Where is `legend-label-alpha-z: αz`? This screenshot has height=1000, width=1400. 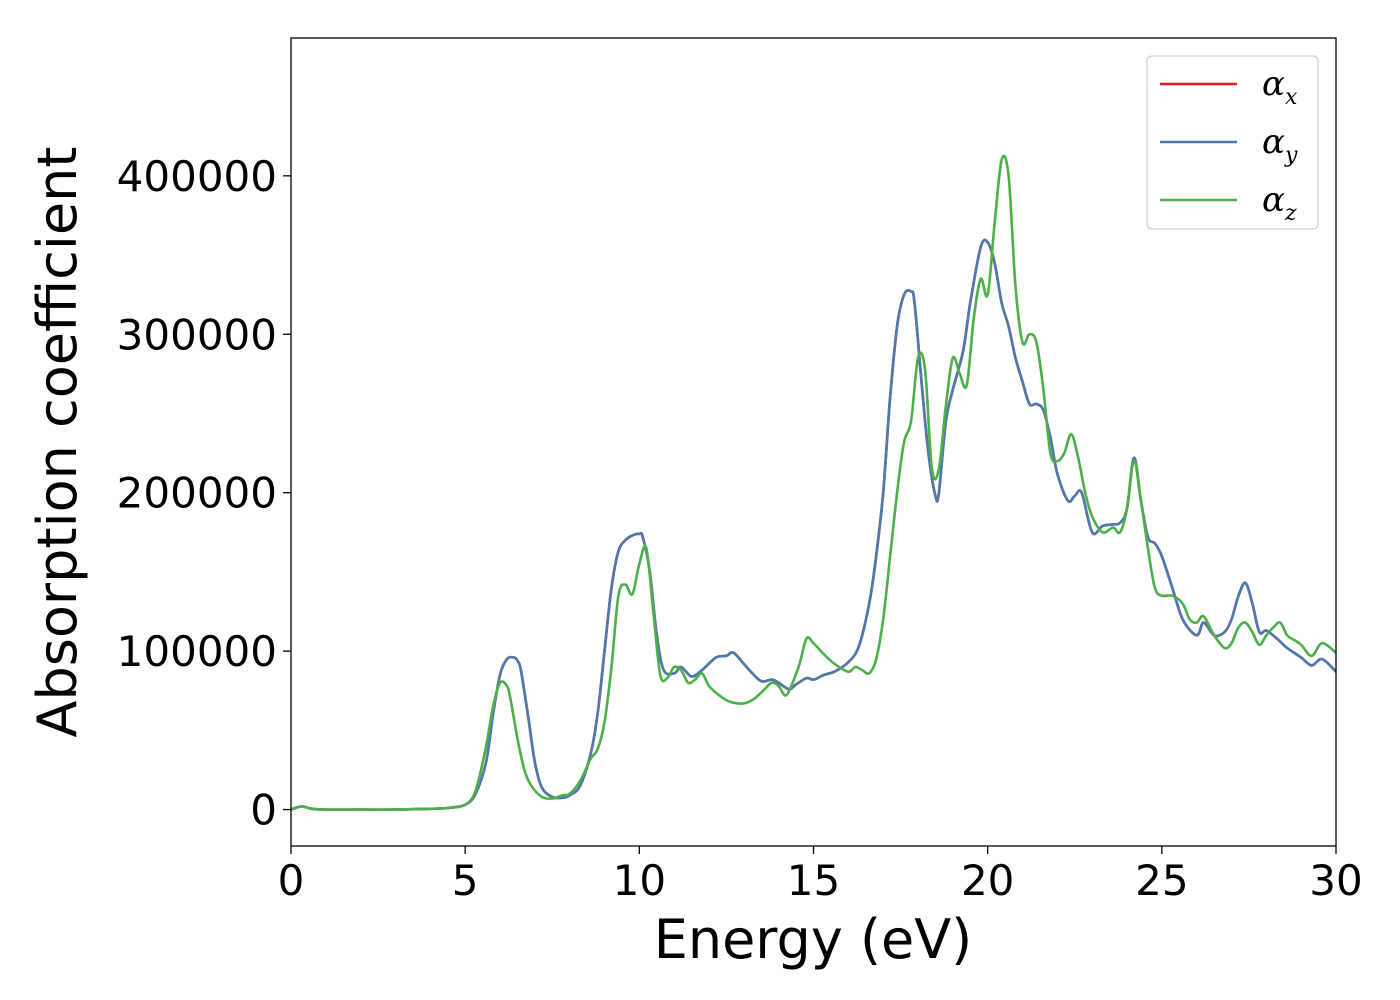
legend-label-alpha-z: αz is located at coordinates (1279, 203).